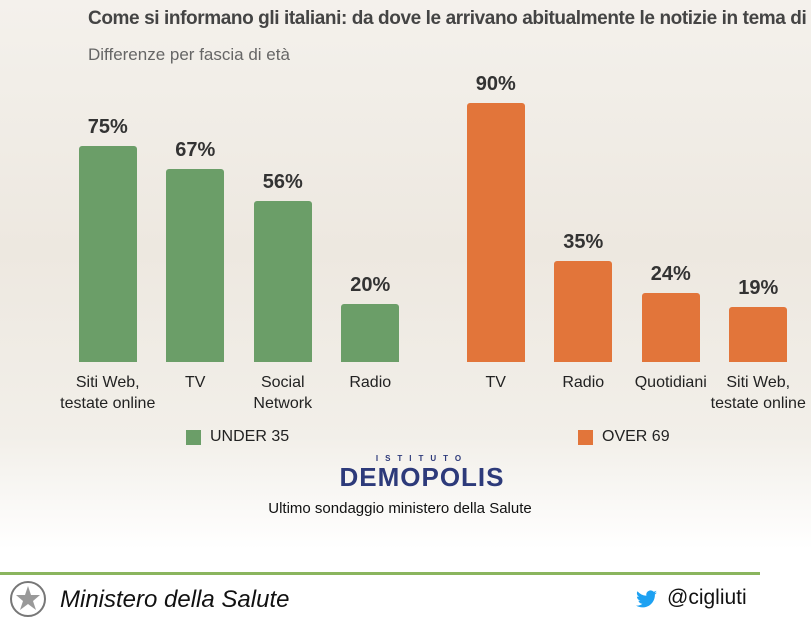 This screenshot has width=811, height=624. I want to click on value-label: 20%, so click(370, 285).